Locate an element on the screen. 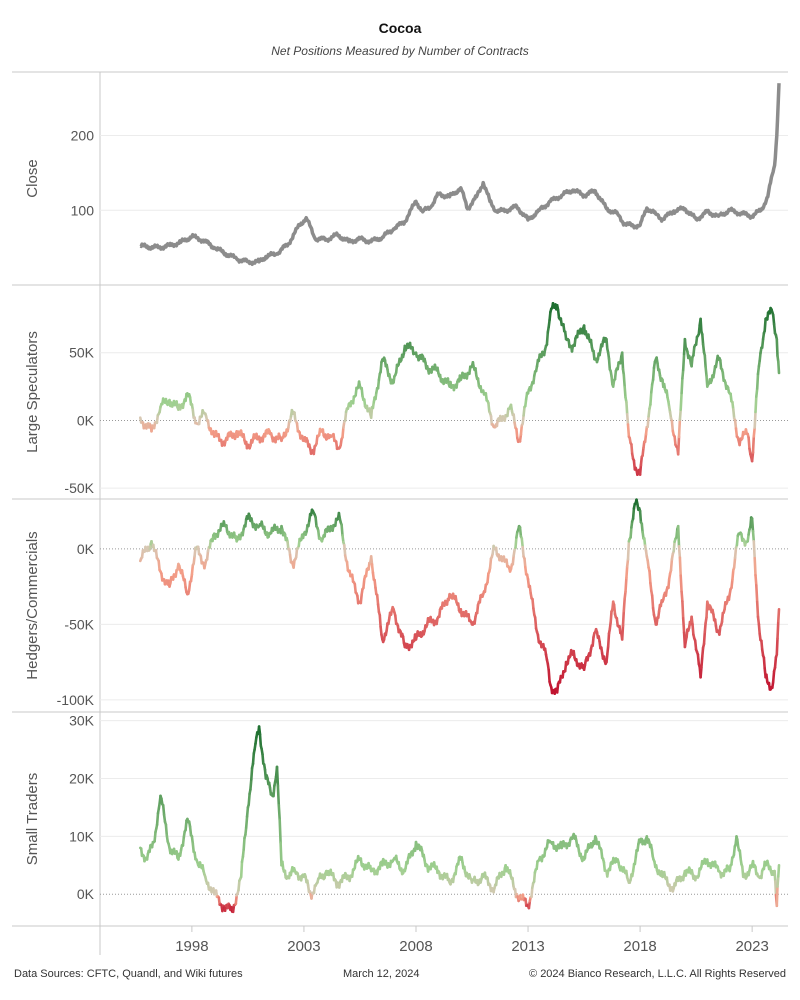  y-tick-label: -100K is located at coordinates (76, 700).